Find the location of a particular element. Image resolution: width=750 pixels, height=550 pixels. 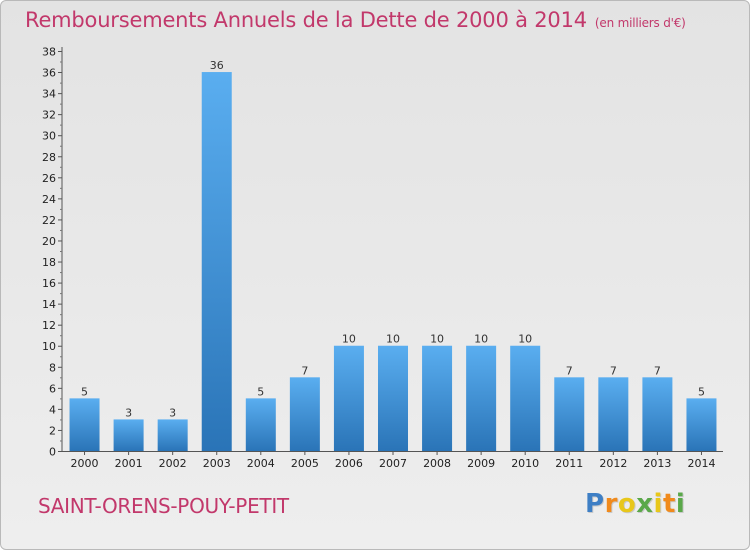

x-tick-label: 2009 is located at coordinates (481, 463).